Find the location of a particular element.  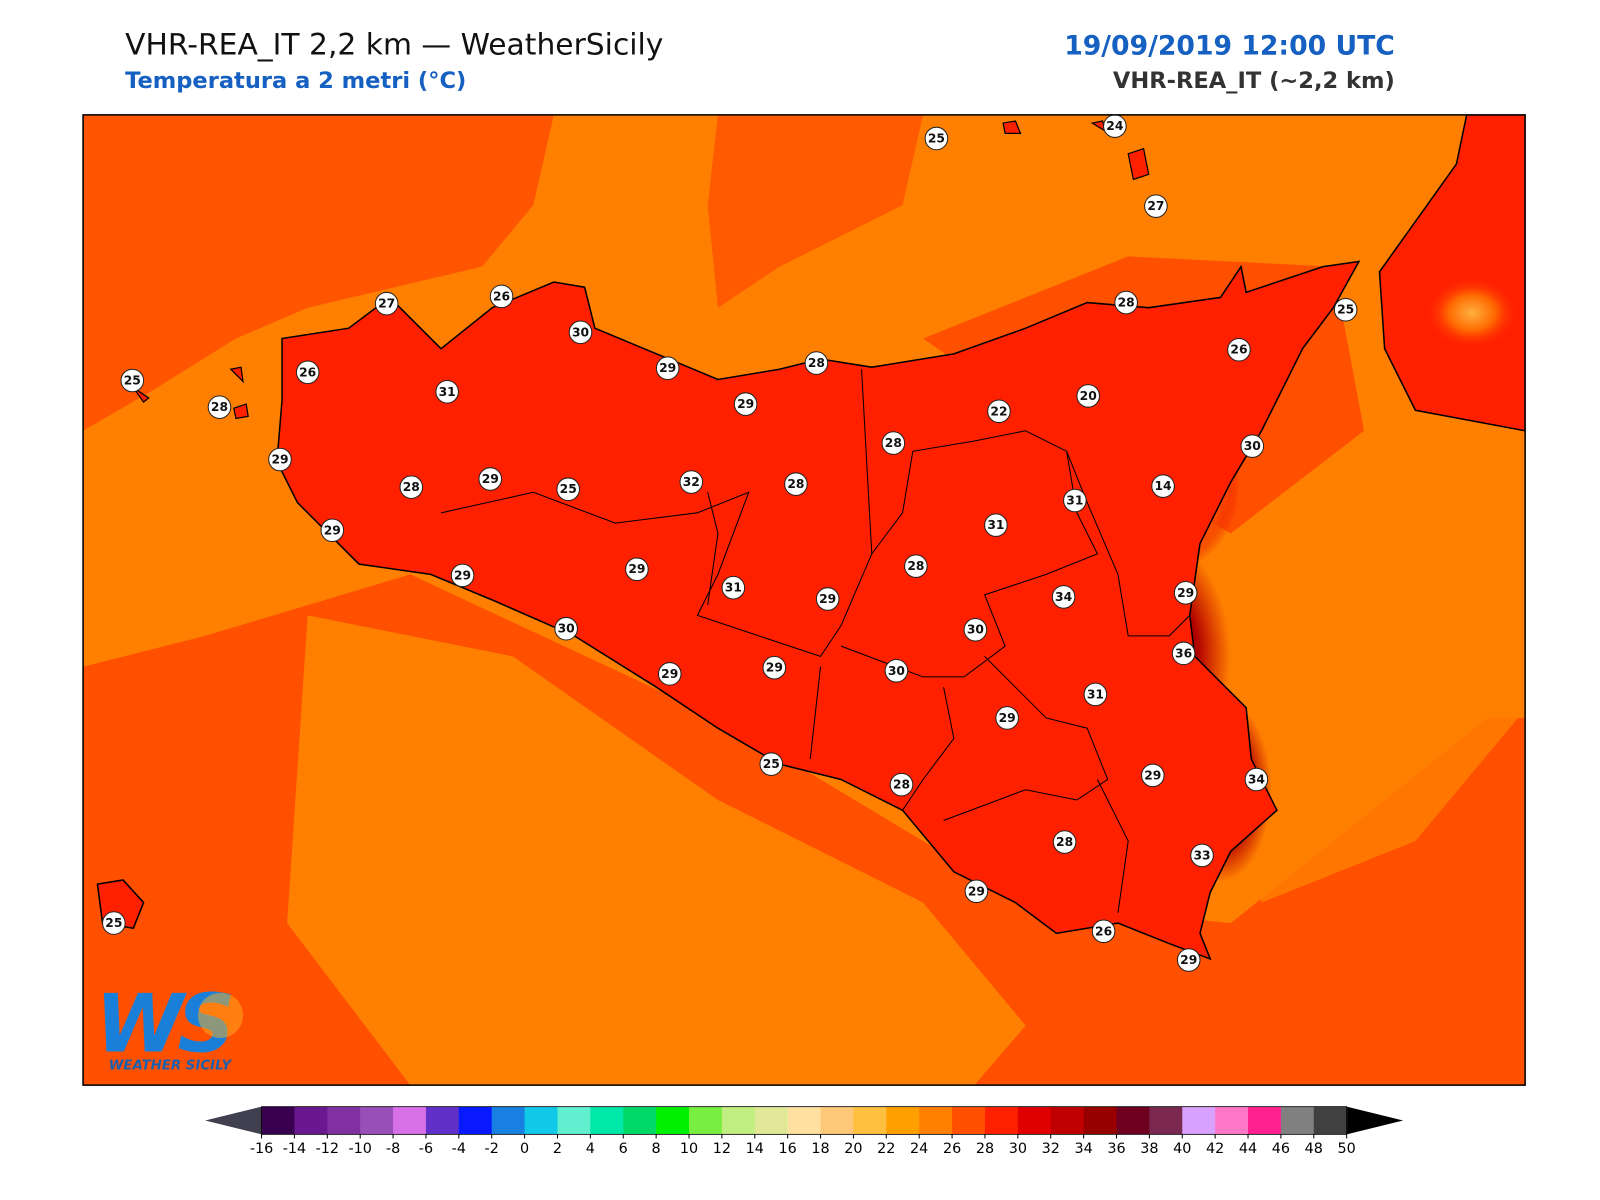

colorbar-under is located at coordinates (233, 1120).